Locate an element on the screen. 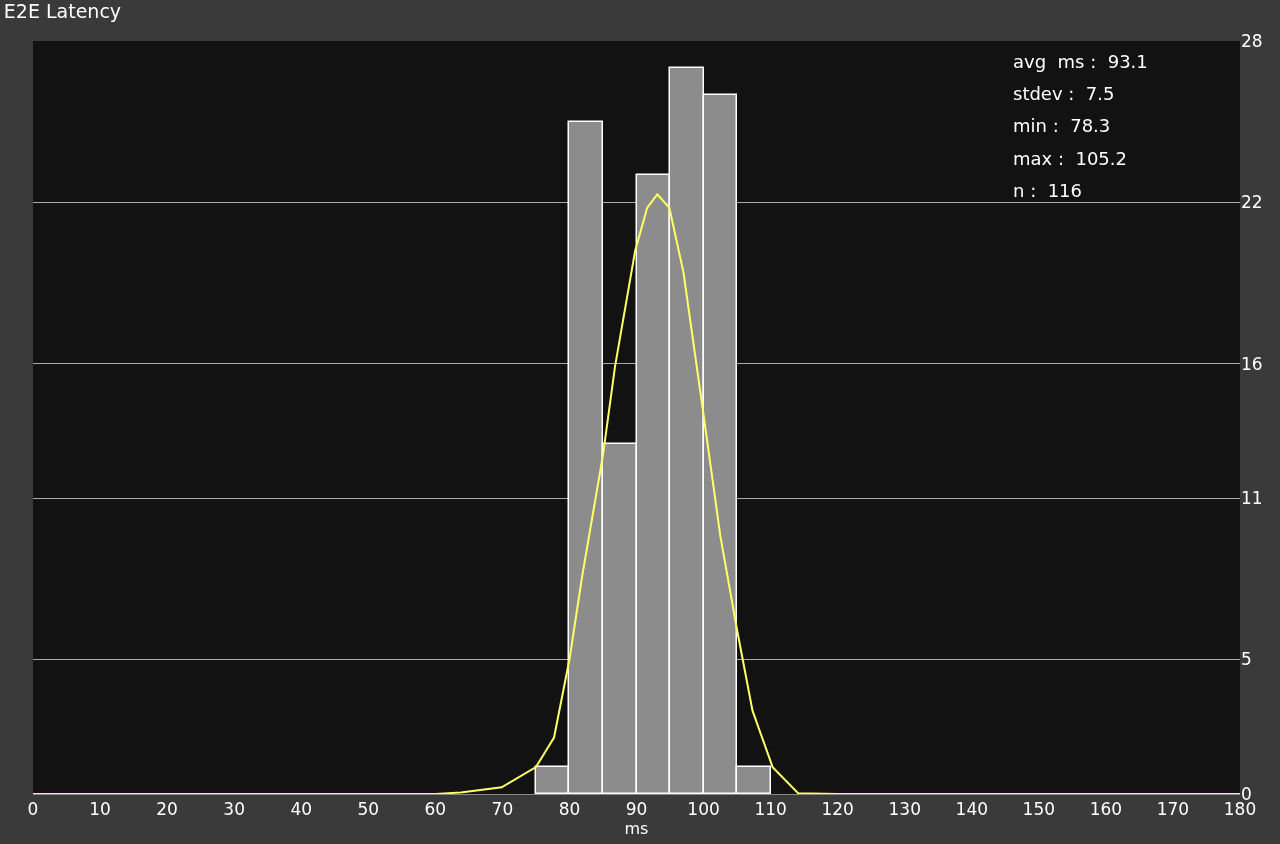 The image size is (1280, 844). y-tick-label: 28 is located at coordinates (1252, 40).